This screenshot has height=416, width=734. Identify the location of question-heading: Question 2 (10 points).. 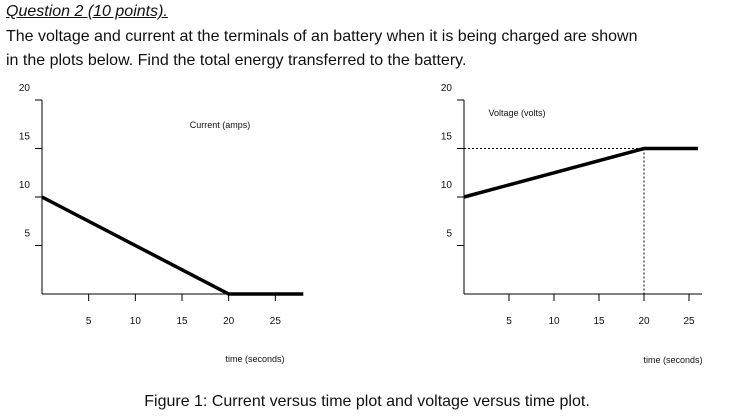
(87, 11).